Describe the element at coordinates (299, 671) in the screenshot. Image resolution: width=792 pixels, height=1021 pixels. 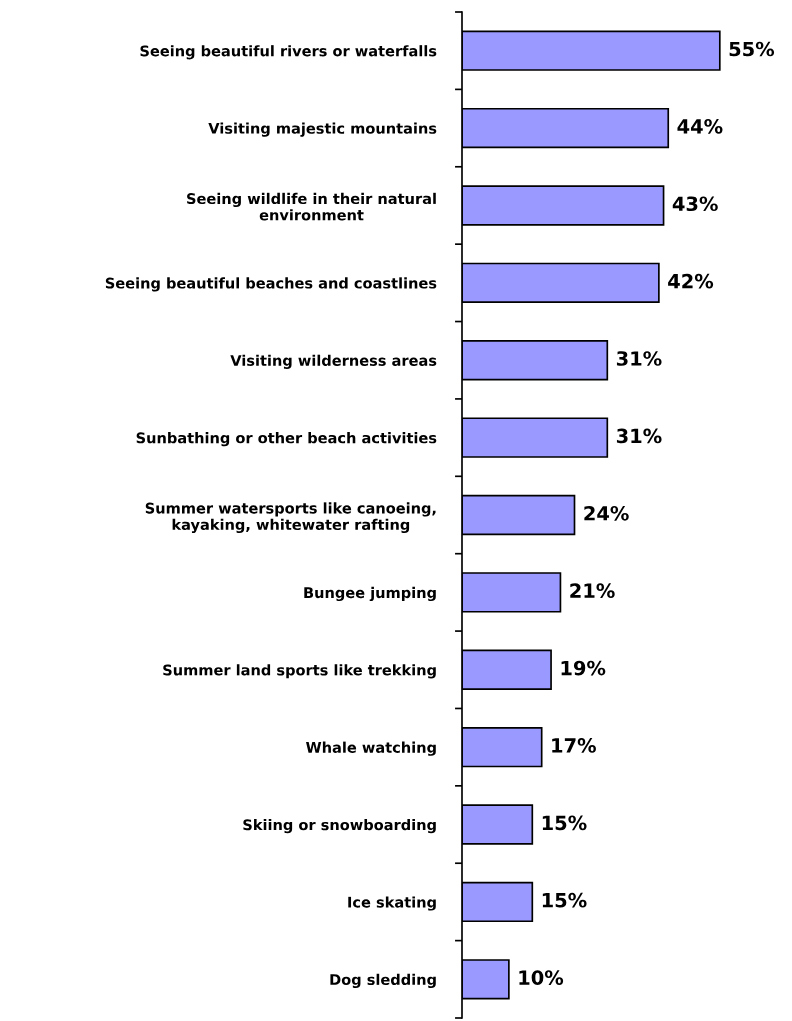
I see `y-tick-label: Summer land sports like trekking` at that location.